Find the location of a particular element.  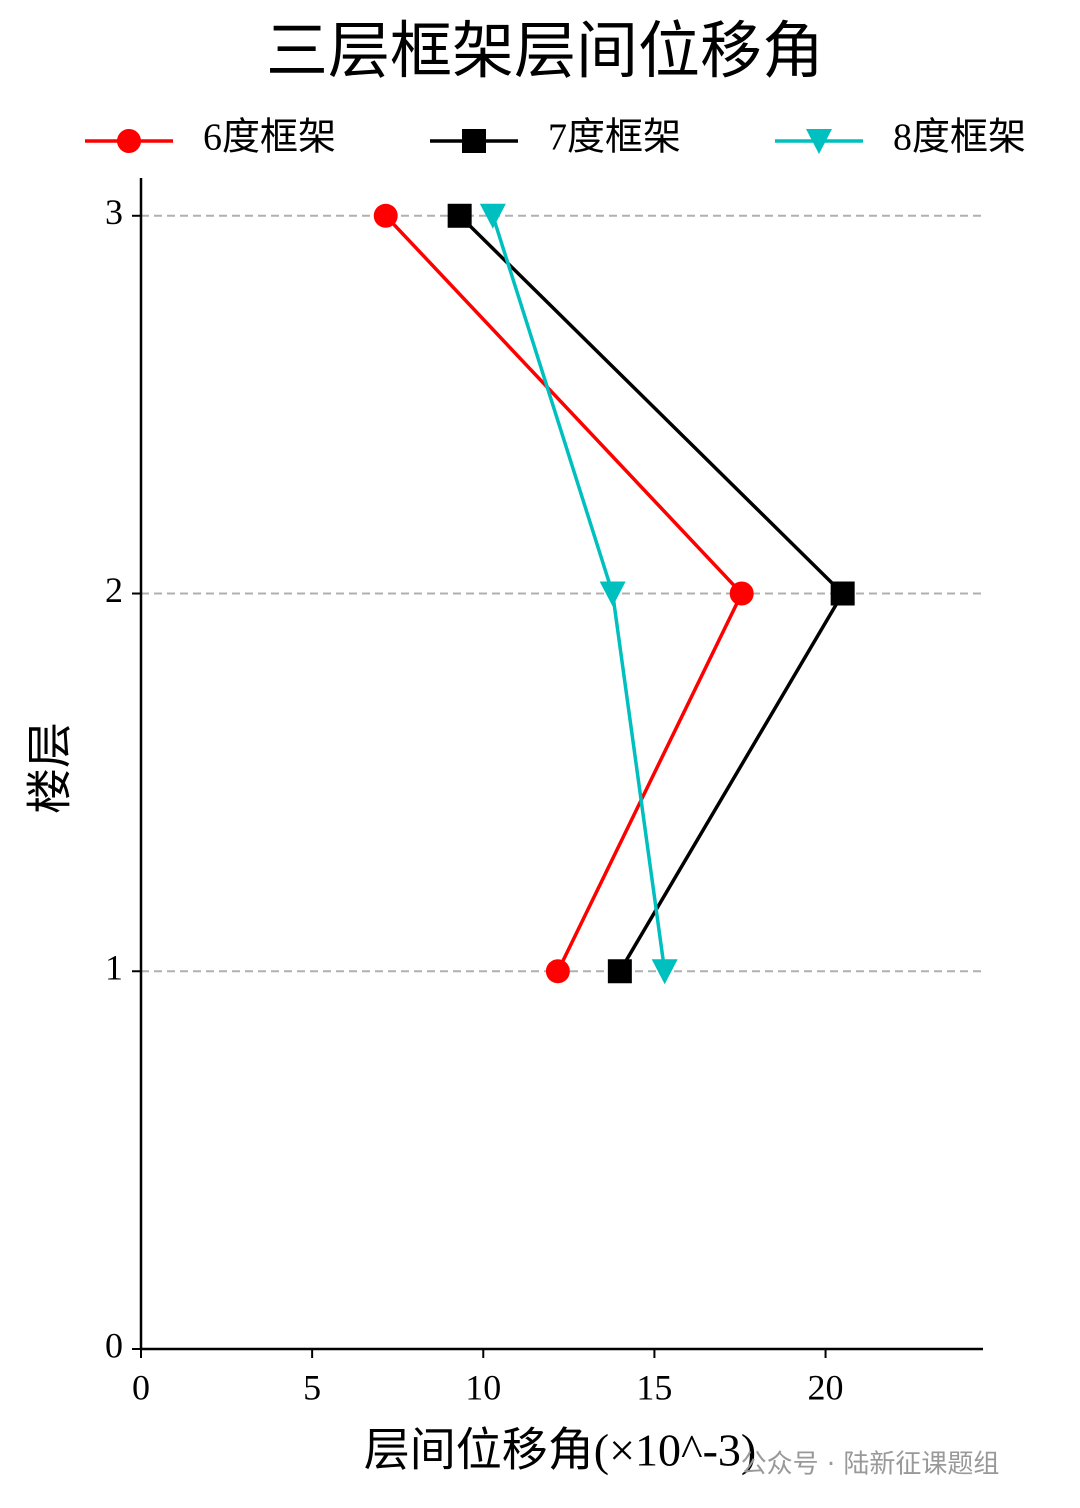

x-axis-label: 层间位移角(×10^-3) is located at coordinates (560, 1450).